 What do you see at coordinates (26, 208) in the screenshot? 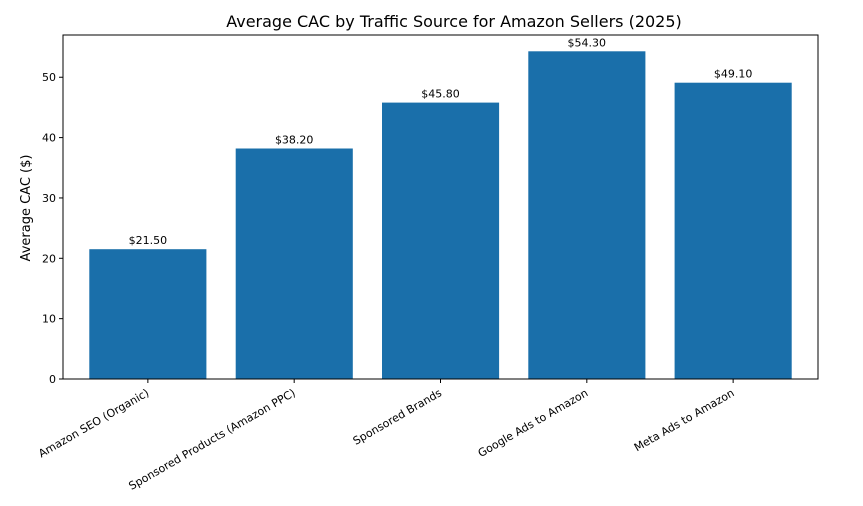
I see `y-axis-label: Average CAC ($)` at bounding box center [26, 208].